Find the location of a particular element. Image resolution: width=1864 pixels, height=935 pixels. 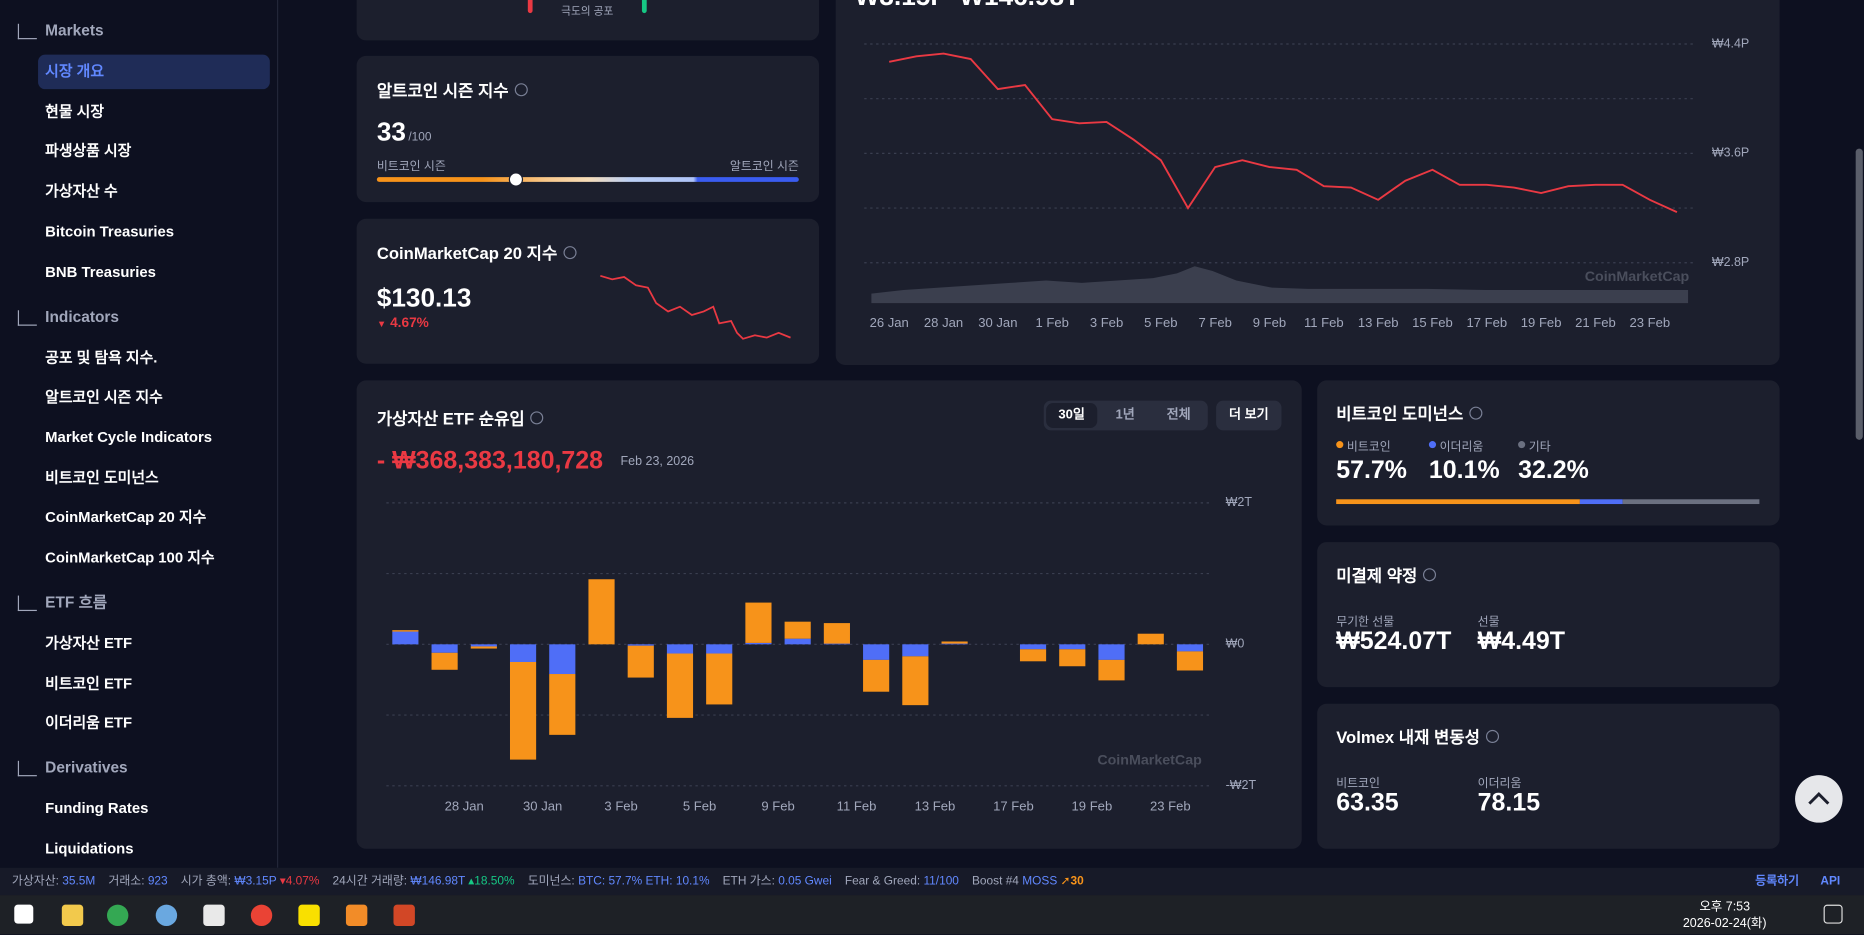

status-link: API is located at coordinates (1830, 881).